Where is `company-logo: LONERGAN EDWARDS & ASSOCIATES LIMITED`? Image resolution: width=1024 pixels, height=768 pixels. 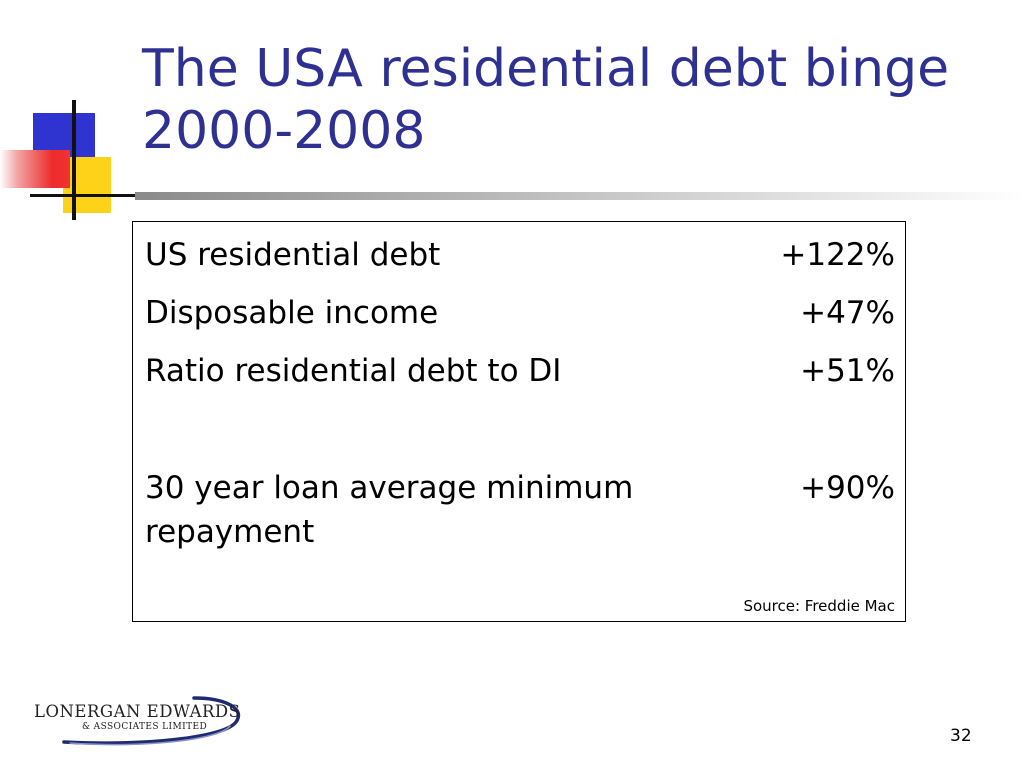 company-logo: LONERGAN EDWARDS & ASSOCIATES LIMITED is located at coordinates (134, 717).